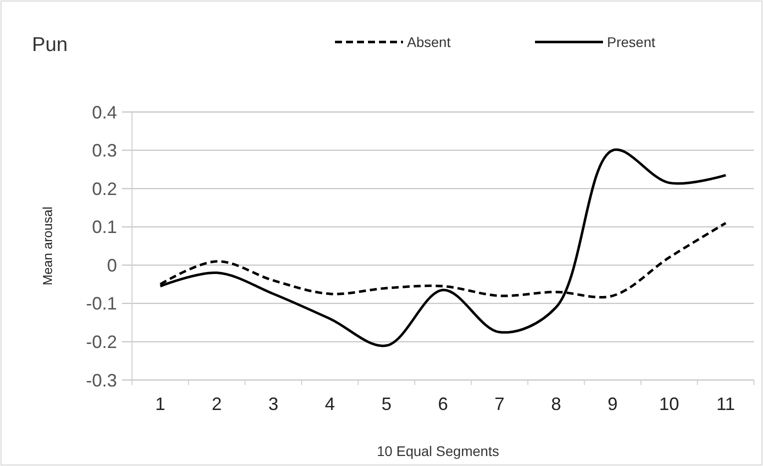 This screenshot has width=763, height=466. I want to click on x-tick-label: 9, so click(613, 404).